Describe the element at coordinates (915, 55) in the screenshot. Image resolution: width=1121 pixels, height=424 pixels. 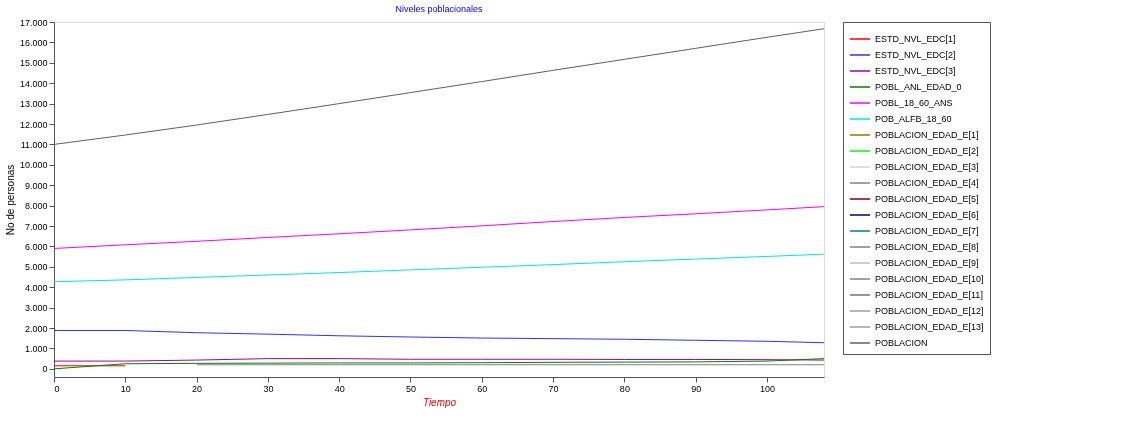
I see `legend-label: ESTD_NVL_EDC[2]` at that location.